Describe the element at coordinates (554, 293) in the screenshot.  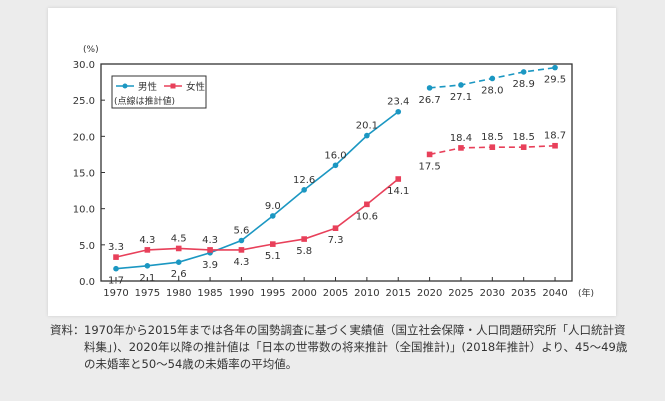
I see `x-tick-label: 2040` at that location.